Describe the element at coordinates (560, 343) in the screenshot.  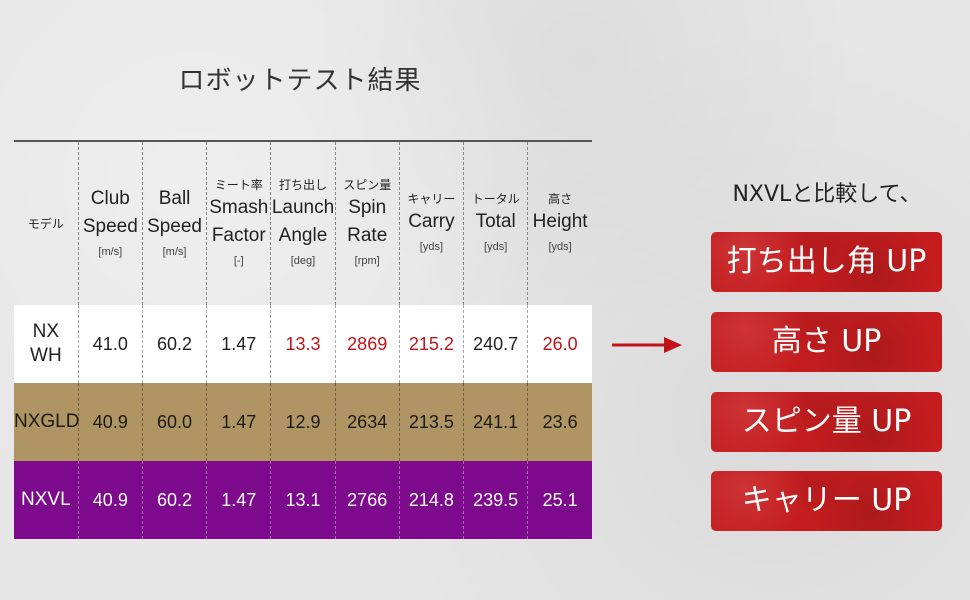
I see `value-cell-highlighted: 26.0` at that location.